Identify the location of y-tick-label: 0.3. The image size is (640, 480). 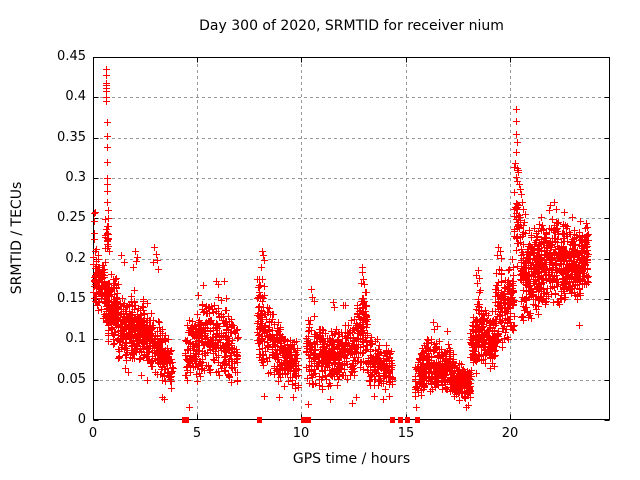
(75, 177).